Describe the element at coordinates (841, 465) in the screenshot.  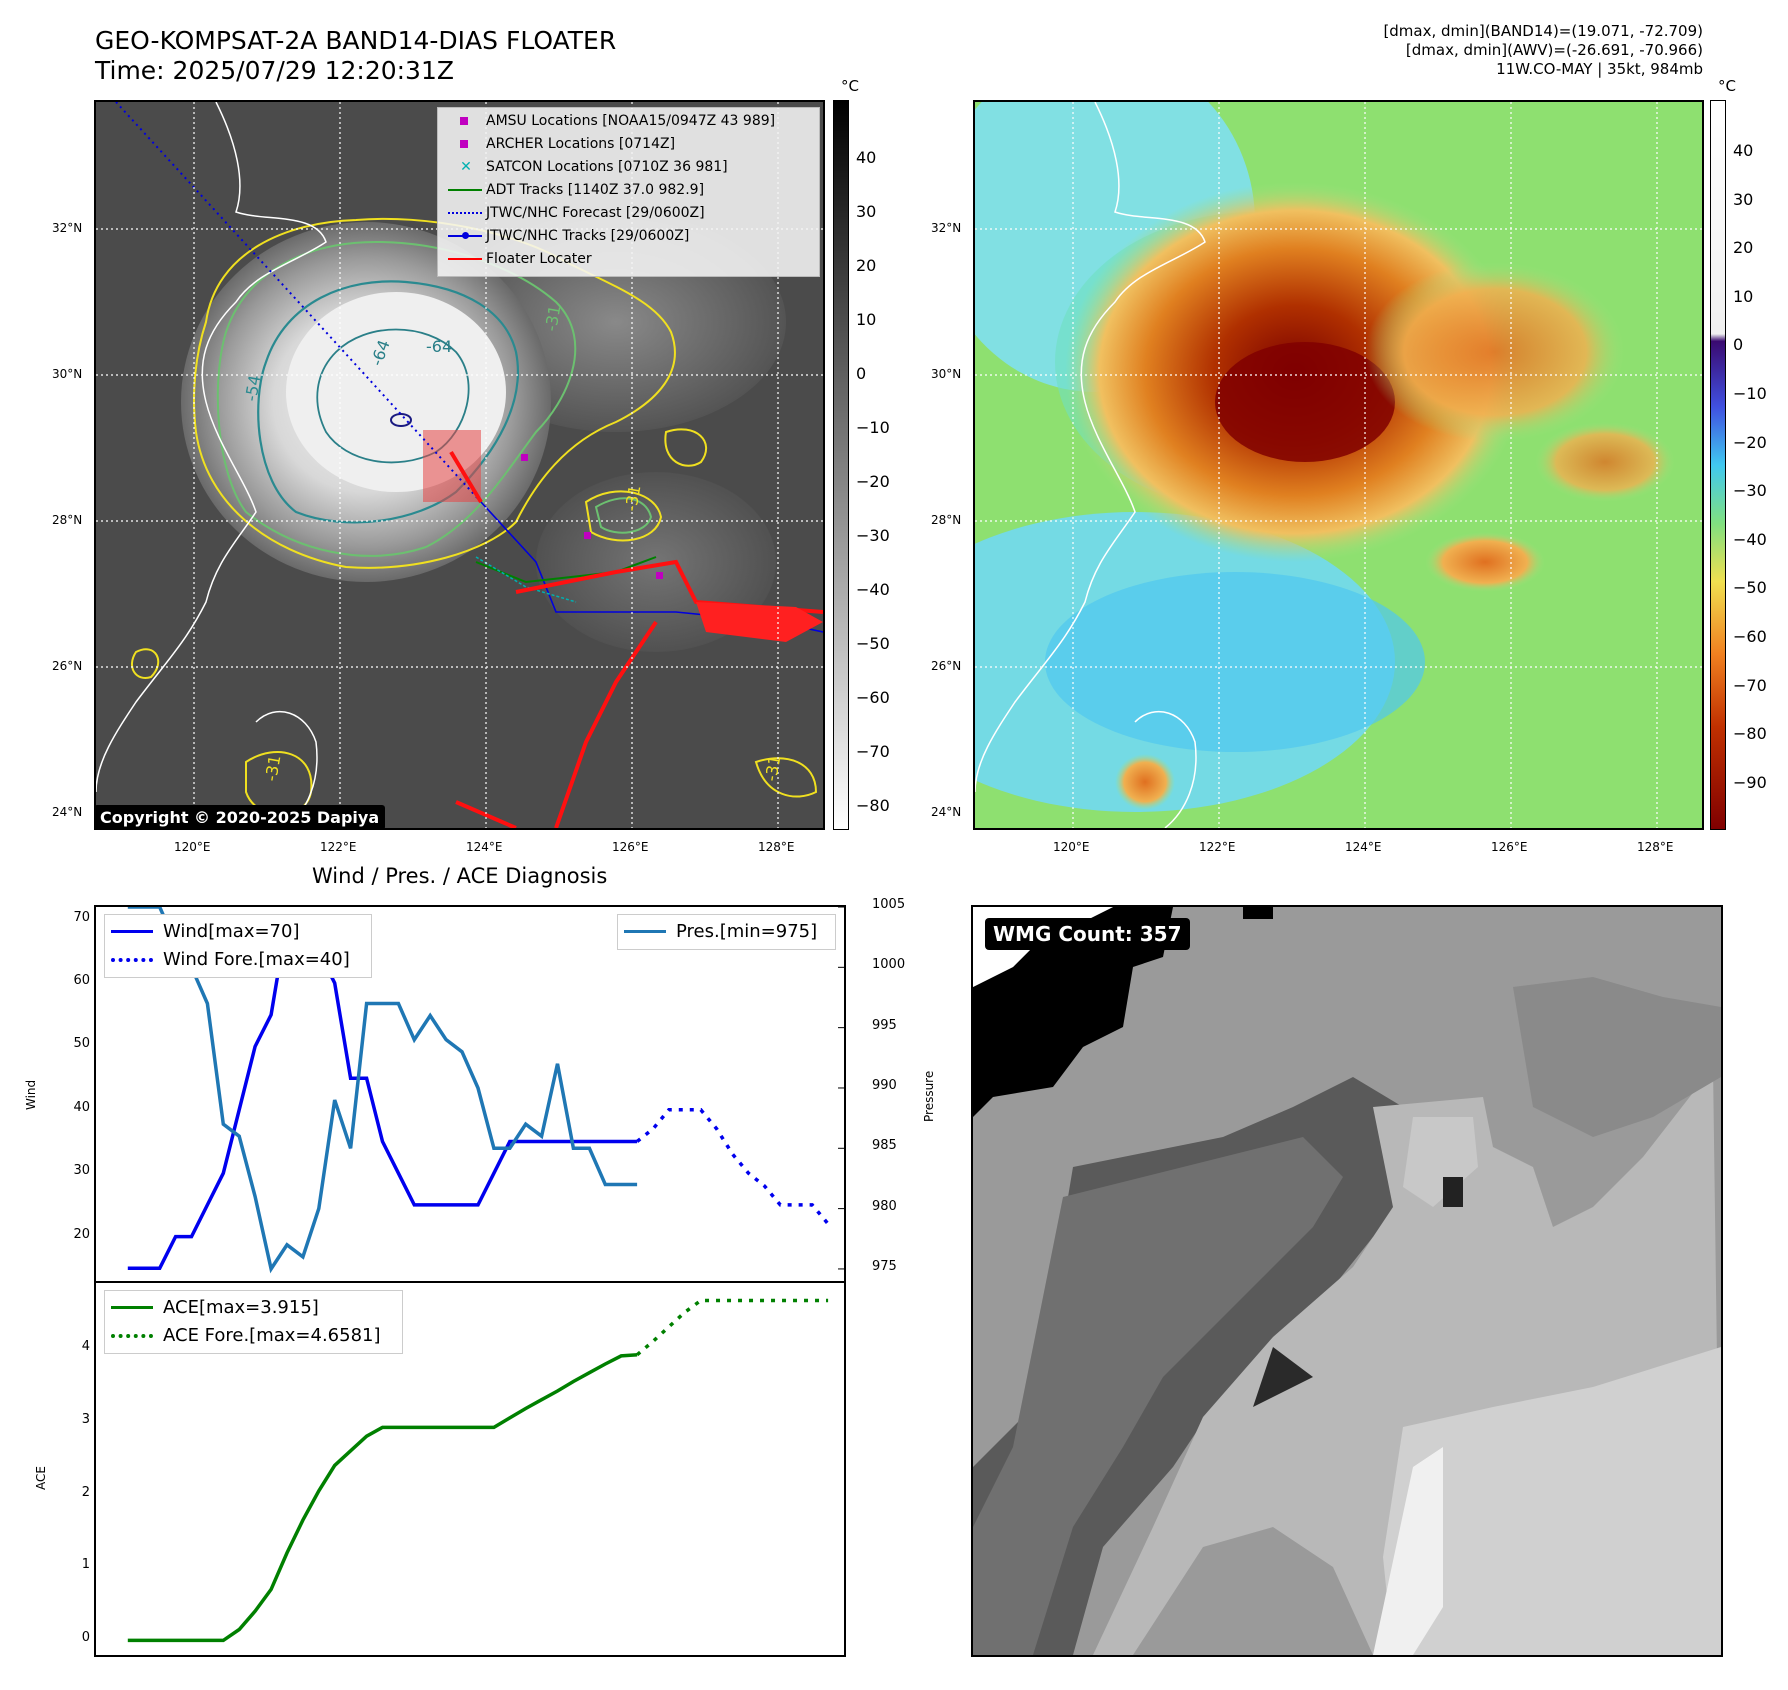
I see `colorbar-gray` at that location.